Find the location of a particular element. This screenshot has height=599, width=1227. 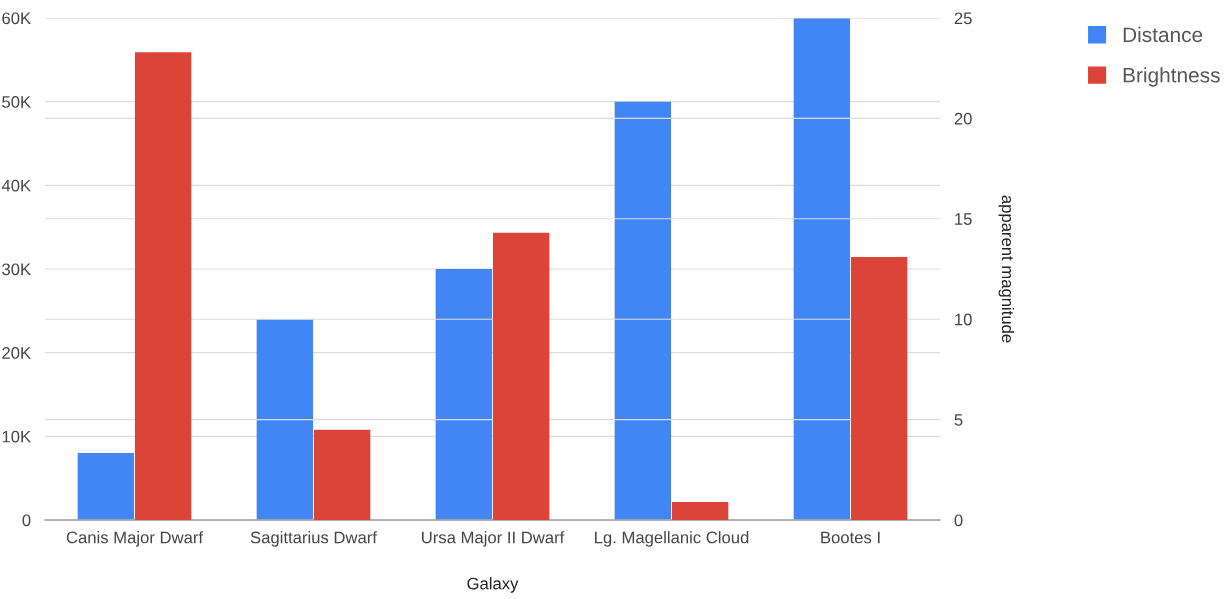

y2-tick-label: 0 is located at coordinates (958, 520).